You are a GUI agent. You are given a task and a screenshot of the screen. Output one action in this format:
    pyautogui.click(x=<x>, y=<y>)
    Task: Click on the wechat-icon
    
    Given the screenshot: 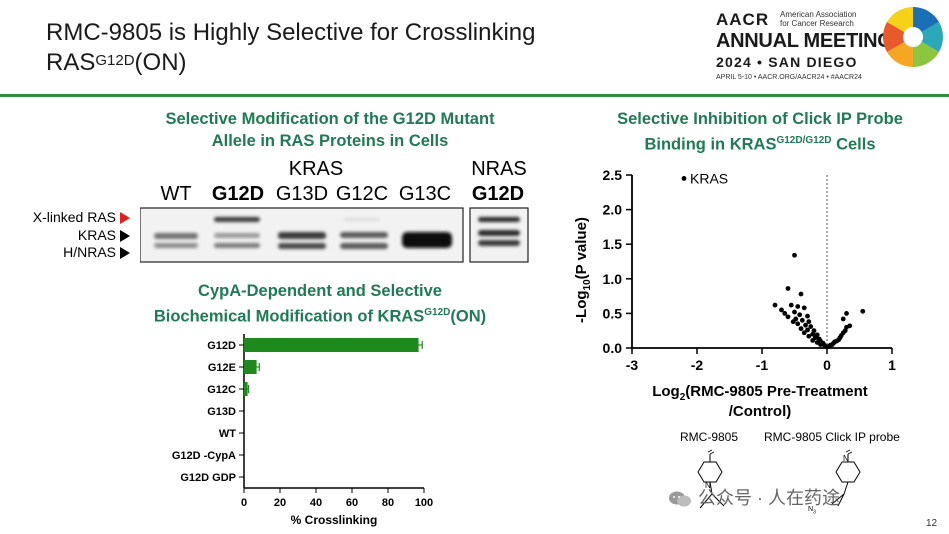 What is the action you would take?
    pyautogui.click(x=680, y=499)
    